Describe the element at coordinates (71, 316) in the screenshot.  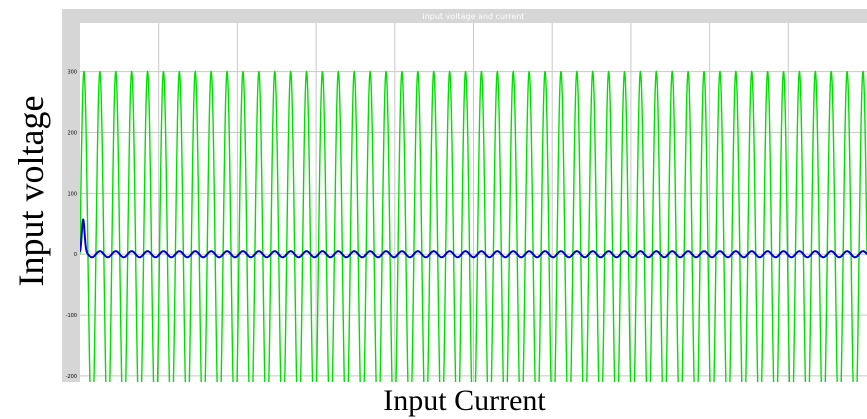
I see `y-tick-label: -100` at that location.